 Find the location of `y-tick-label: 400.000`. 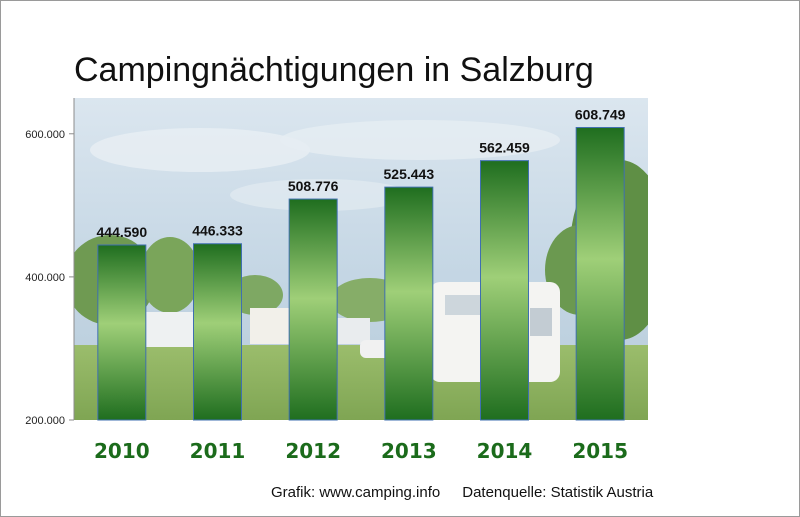

y-tick-label: 400.000 is located at coordinates (45, 278).